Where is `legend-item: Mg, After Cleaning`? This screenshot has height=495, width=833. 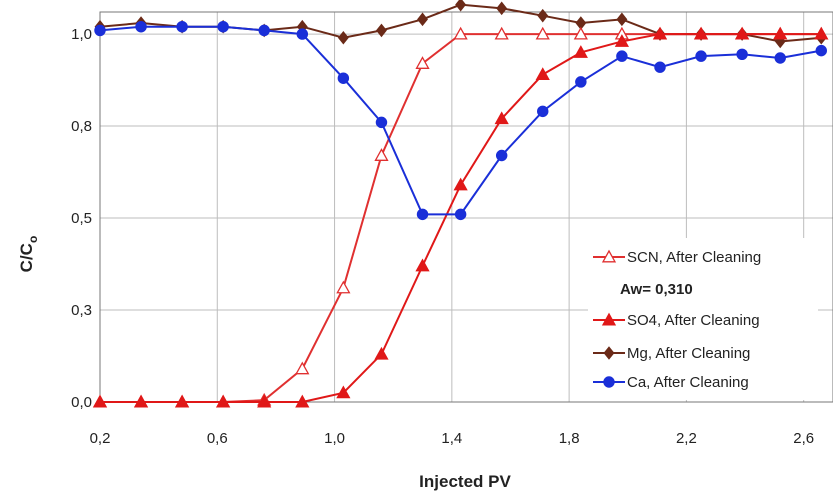
legend-item: Mg, After Cleaning is located at coordinates (671, 353).